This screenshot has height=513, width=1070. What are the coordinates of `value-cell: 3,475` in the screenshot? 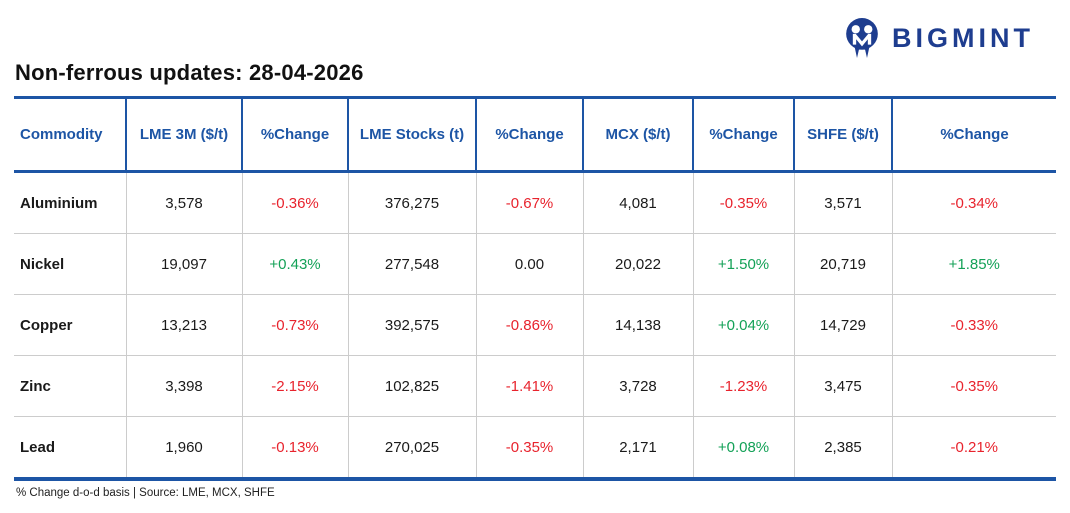 It's located at (842, 386).